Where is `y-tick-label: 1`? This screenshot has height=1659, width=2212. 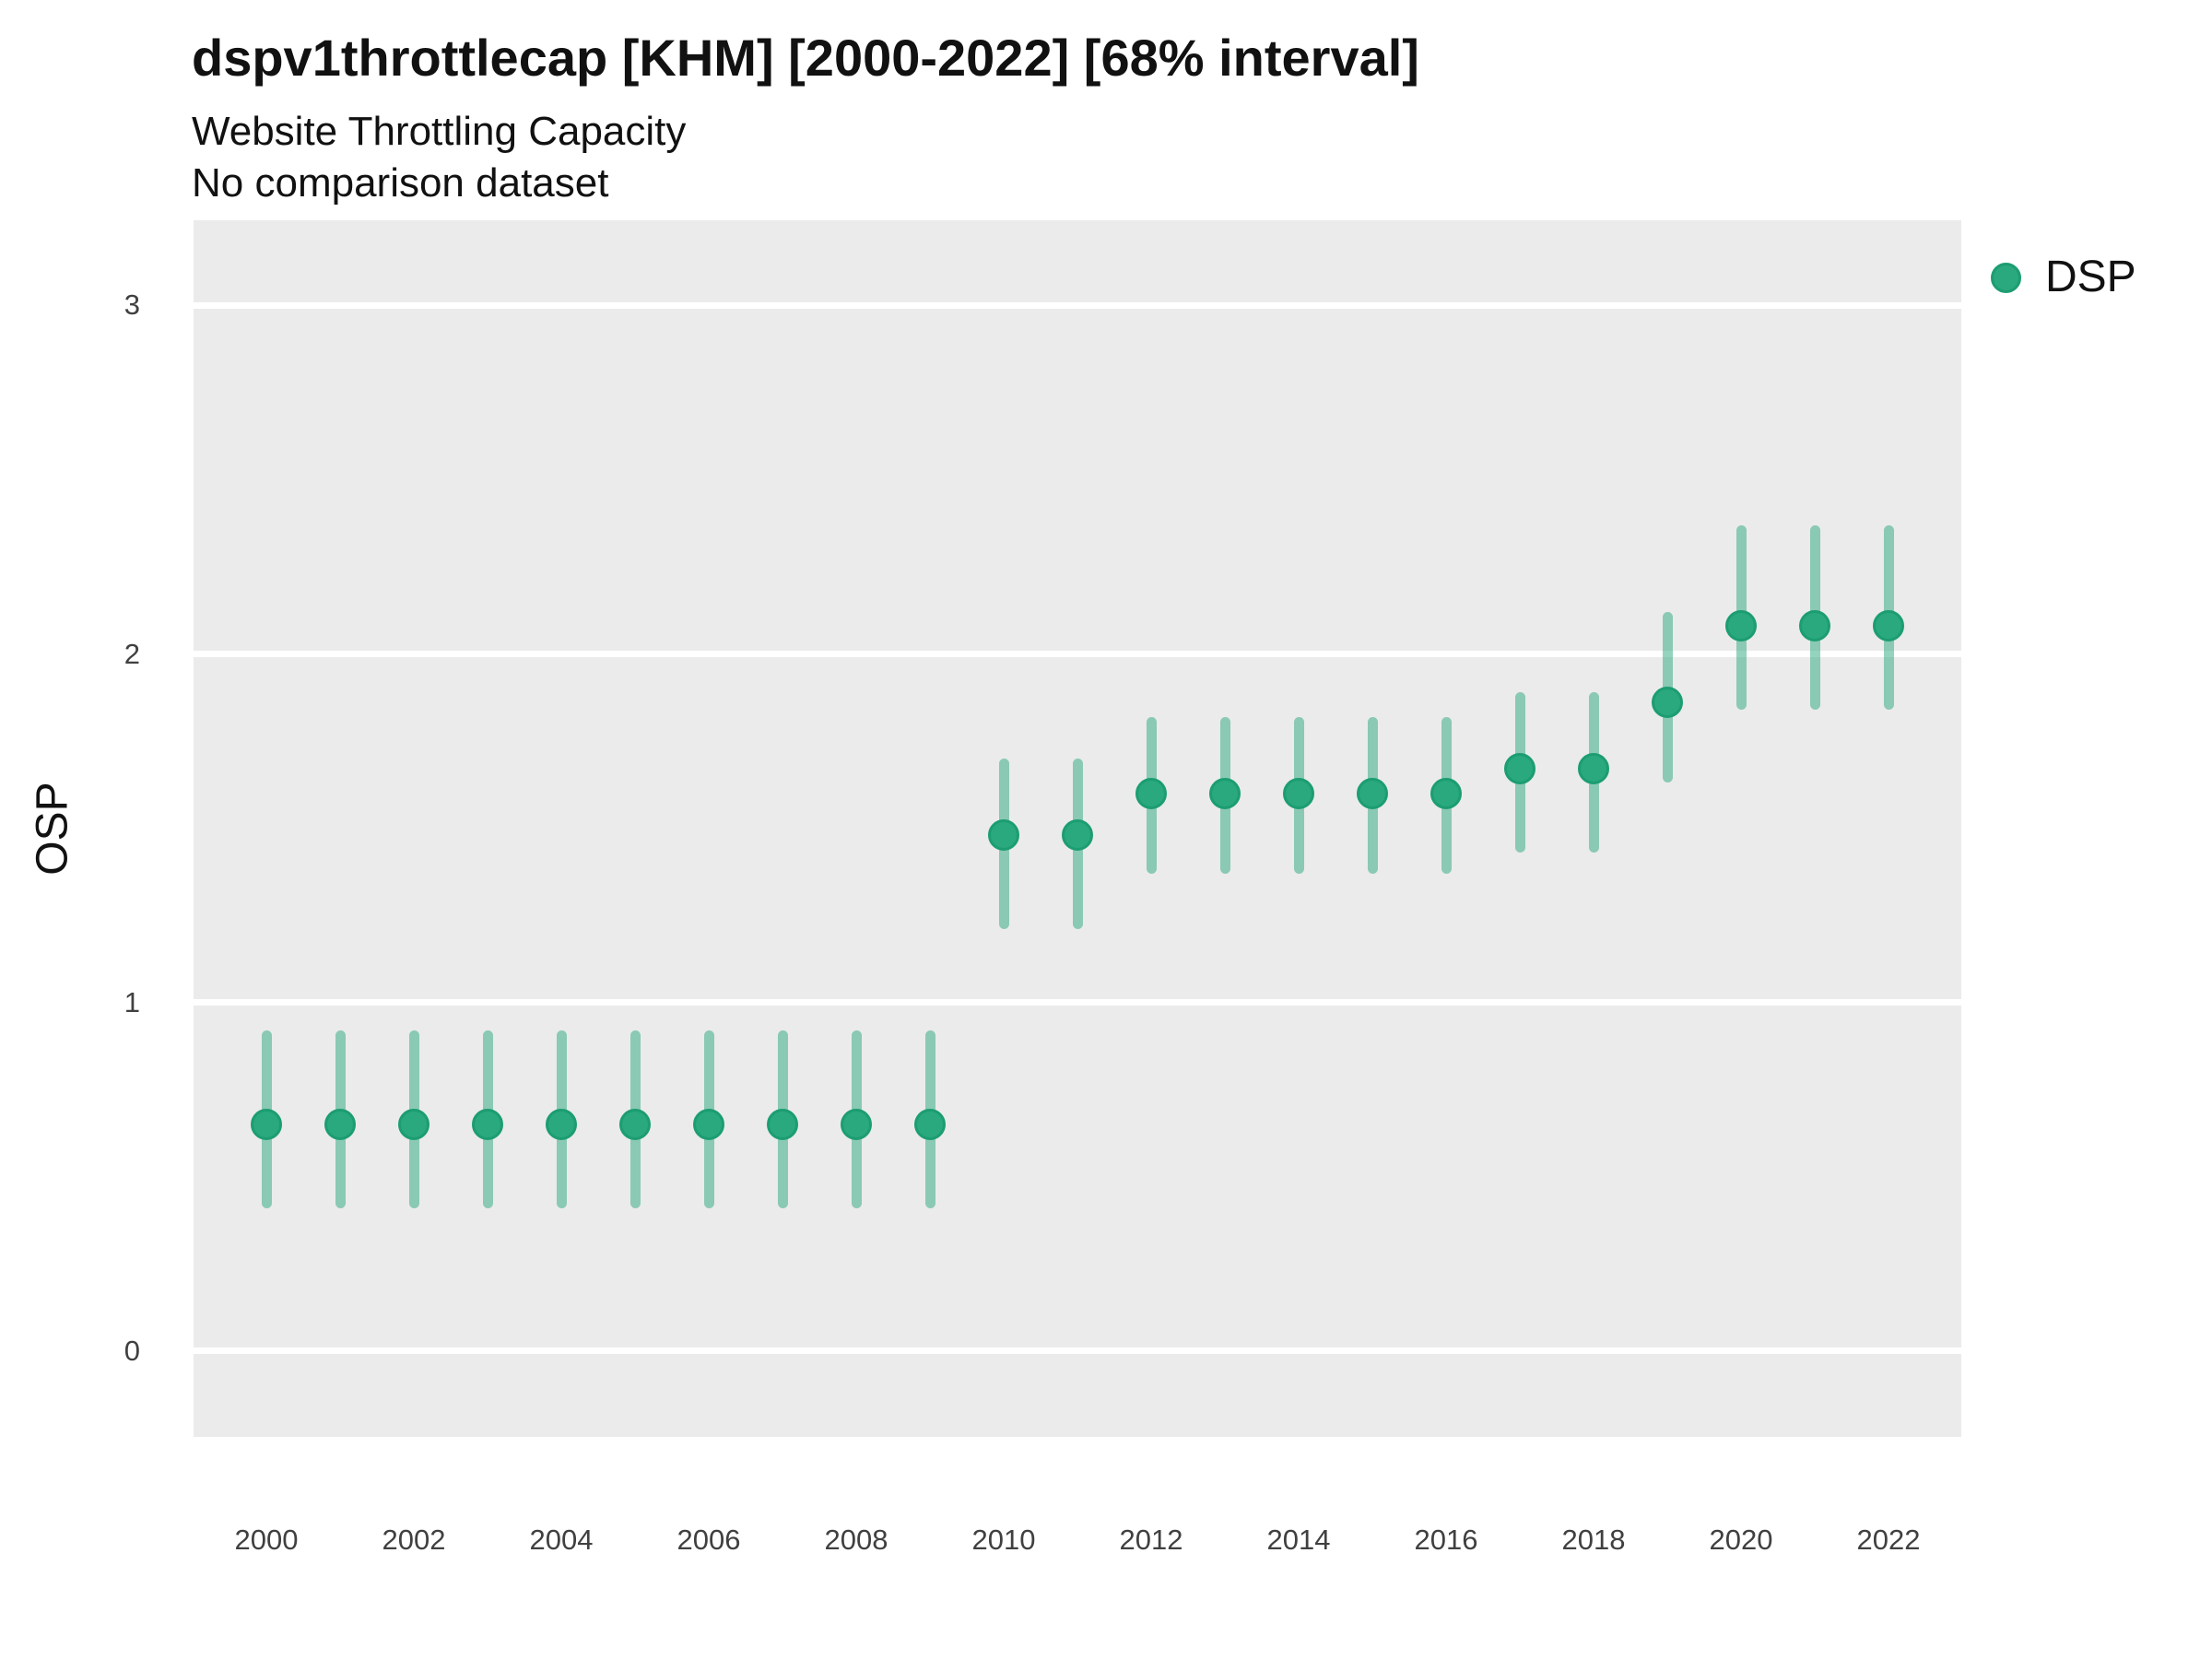 y-tick-label: 1 is located at coordinates (132, 1001).